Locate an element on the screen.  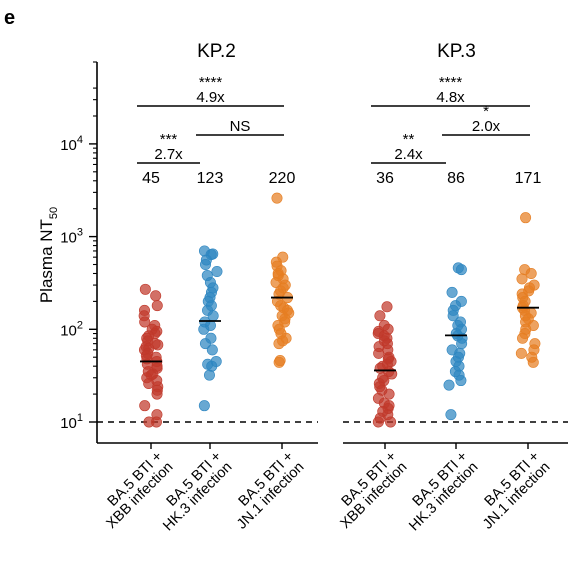
y-axis-label: Plasma NT50 is located at coordinates (48, 255).